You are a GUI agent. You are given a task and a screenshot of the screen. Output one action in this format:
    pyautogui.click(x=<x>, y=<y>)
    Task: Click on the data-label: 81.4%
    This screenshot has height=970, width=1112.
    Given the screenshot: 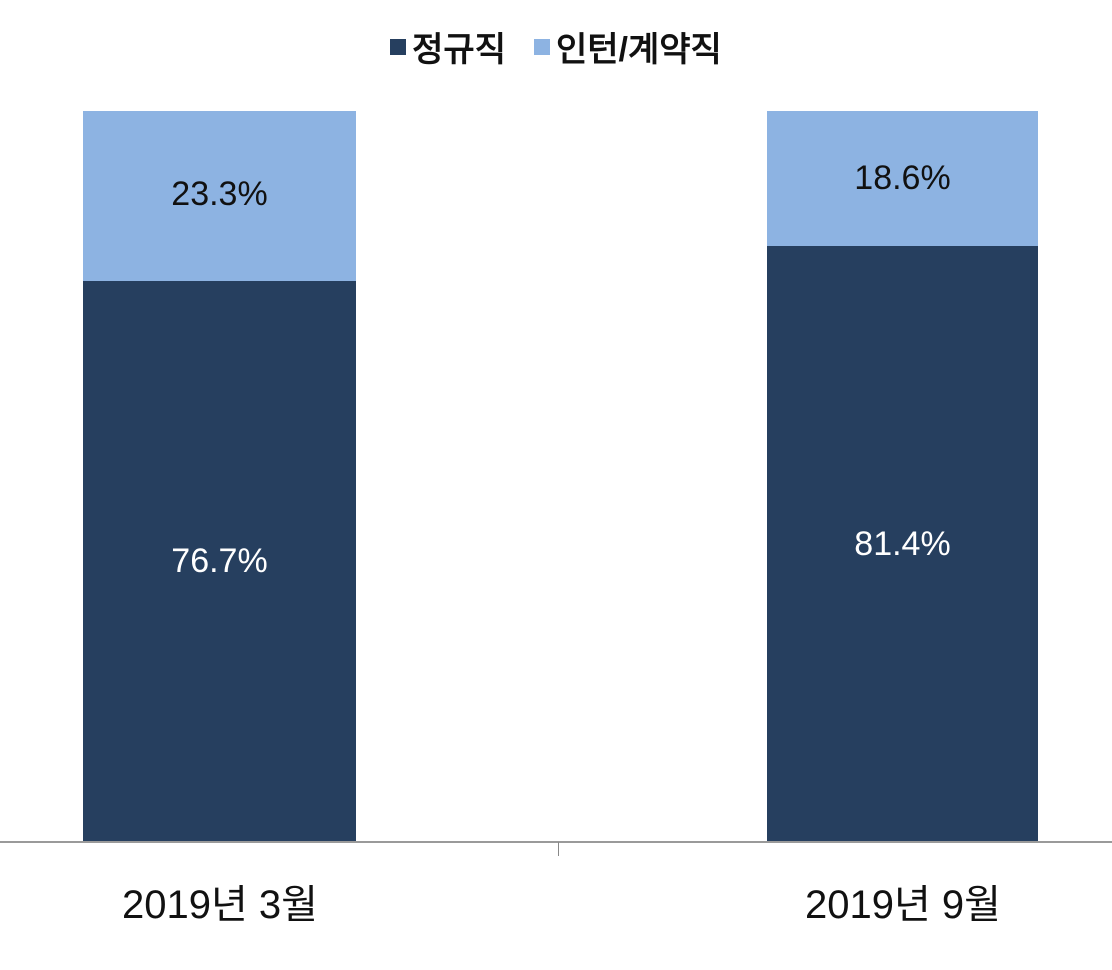 What is the action you would take?
    pyautogui.click(x=902, y=543)
    